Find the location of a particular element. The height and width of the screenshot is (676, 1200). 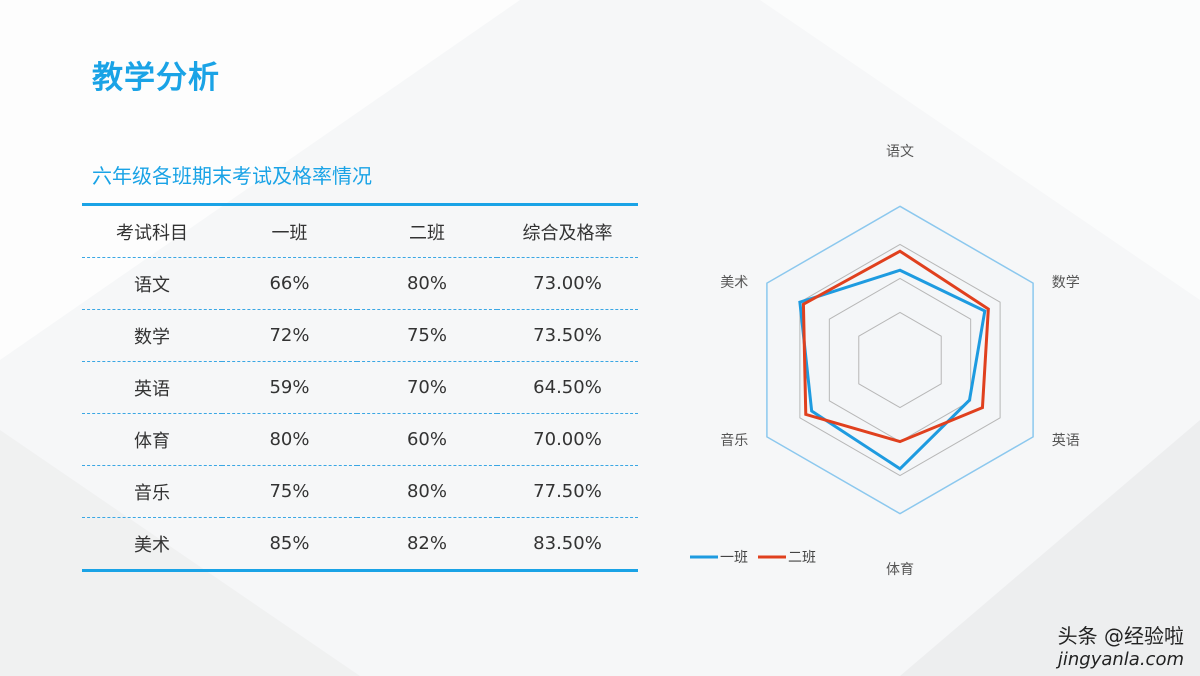

watermark-url: jingyanla.com is located at coordinates (1120, 659).